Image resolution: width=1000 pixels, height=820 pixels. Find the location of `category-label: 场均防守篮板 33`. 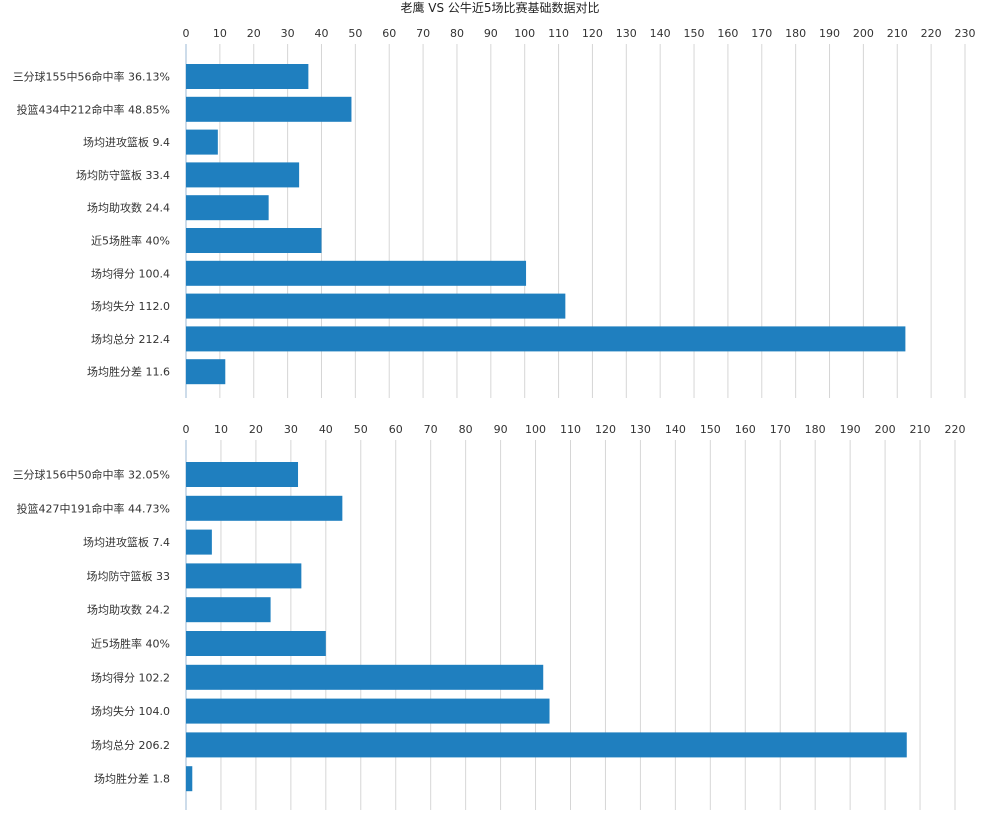

category-label: 场均防守篮板 33 is located at coordinates (129, 576).